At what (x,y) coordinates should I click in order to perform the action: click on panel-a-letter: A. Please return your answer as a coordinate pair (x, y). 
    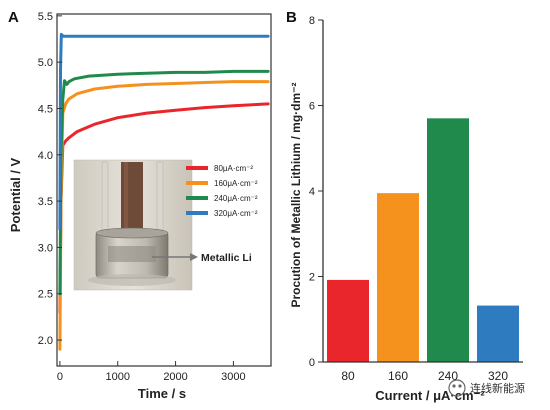
    Looking at the image, I should click on (13, 17).